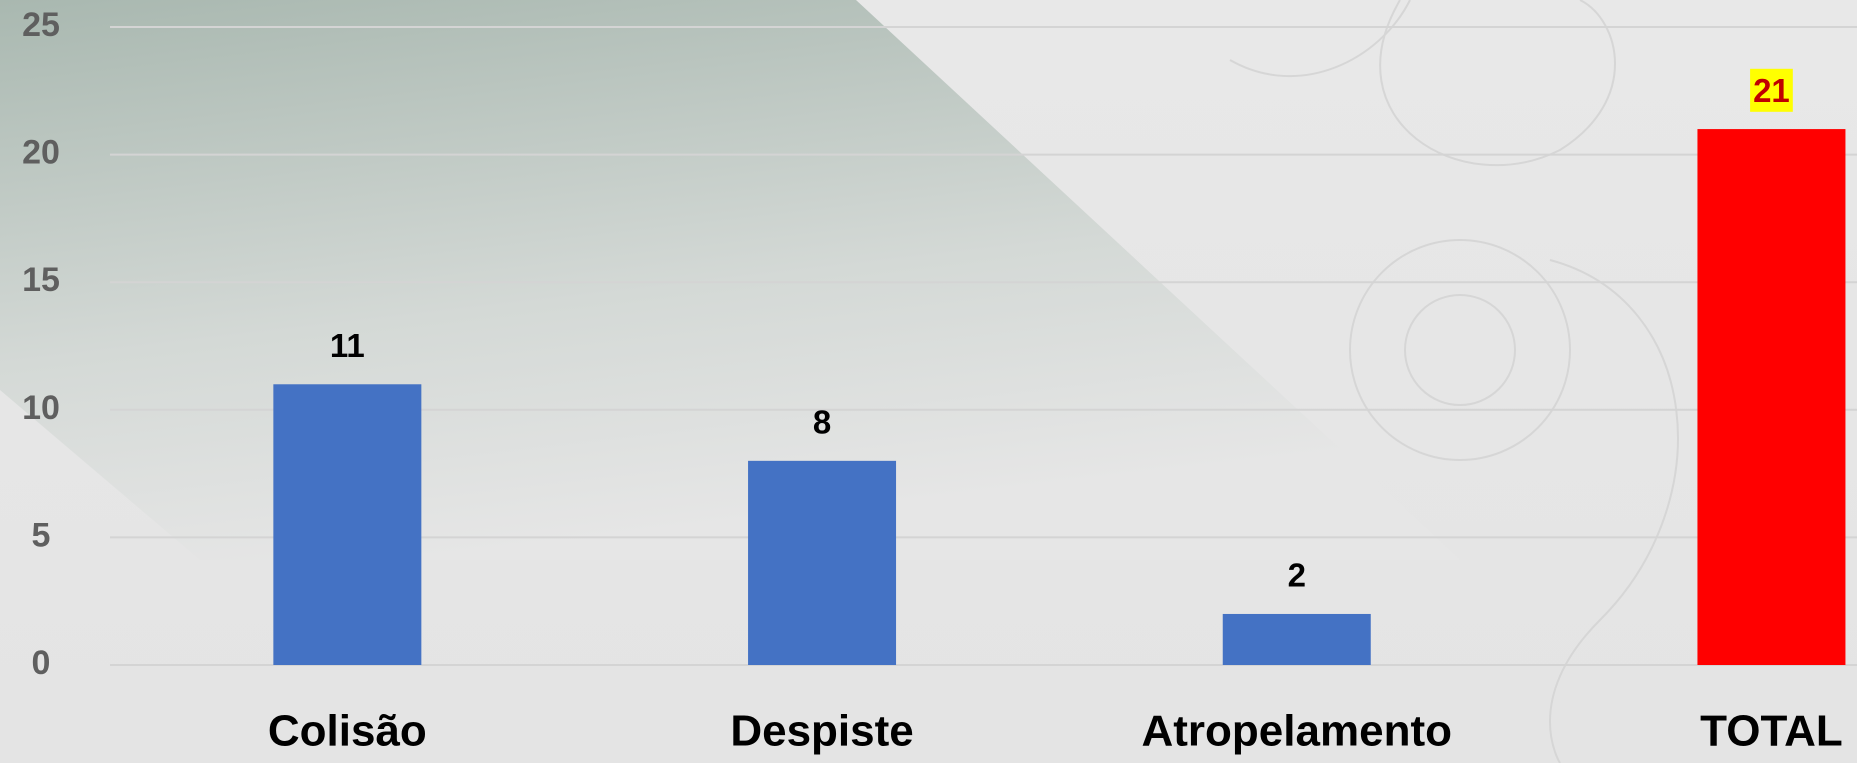 The height and width of the screenshot is (763, 1857). I want to click on y-tick-label: 5, so click(41, 535).